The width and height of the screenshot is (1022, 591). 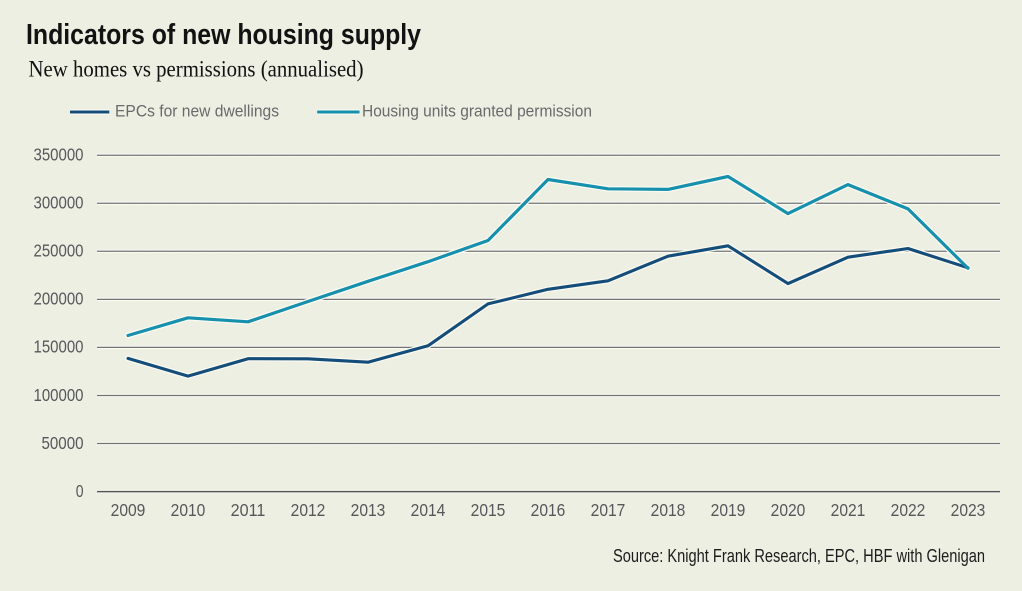 What do you see at coordinates (59, 299) in the screenshot?
I see `svg-text: 200000` at bounding box center [59, 299].